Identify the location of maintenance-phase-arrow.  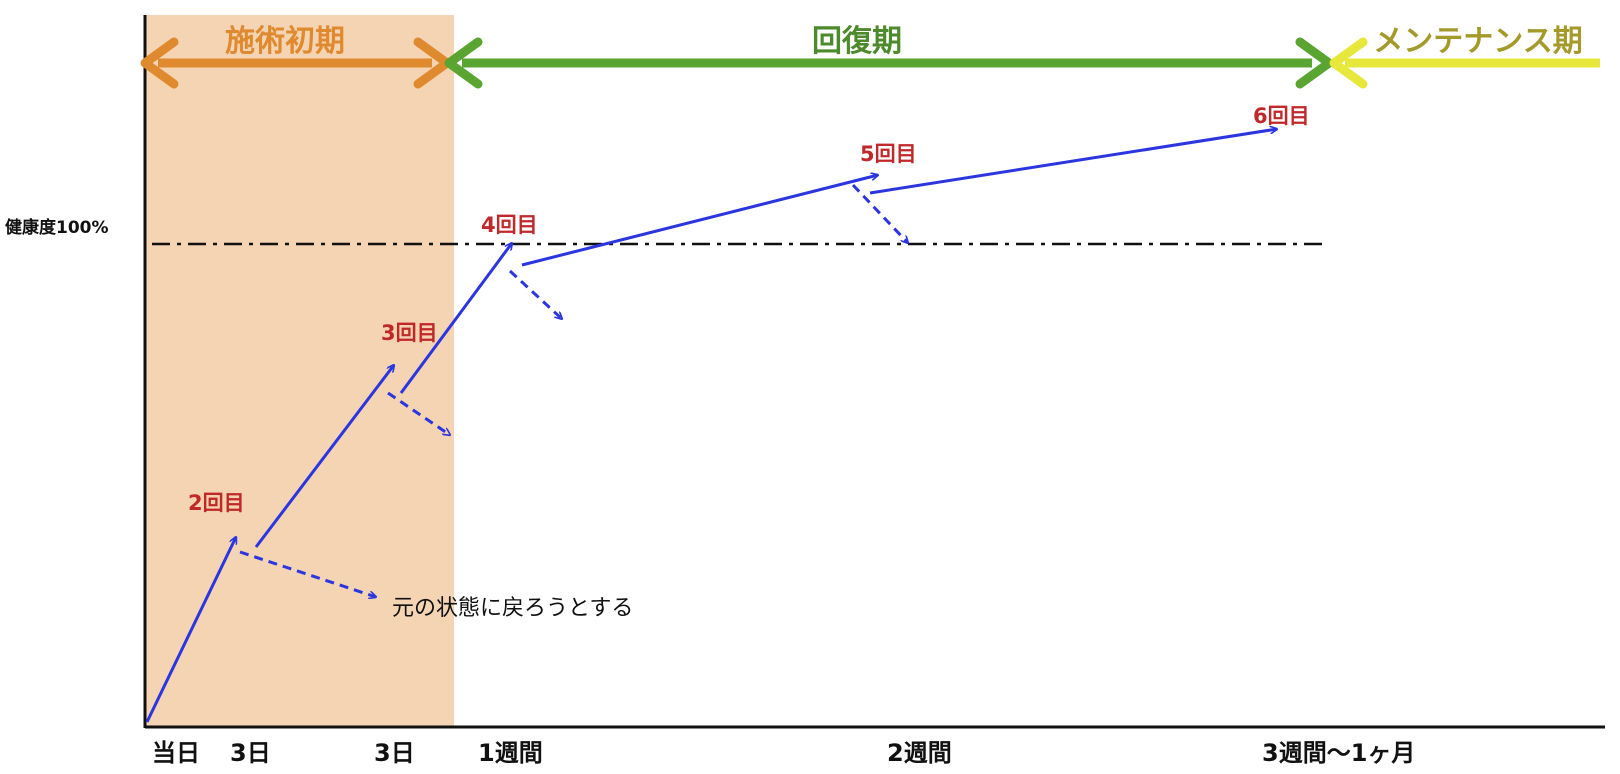
(1464, 63).